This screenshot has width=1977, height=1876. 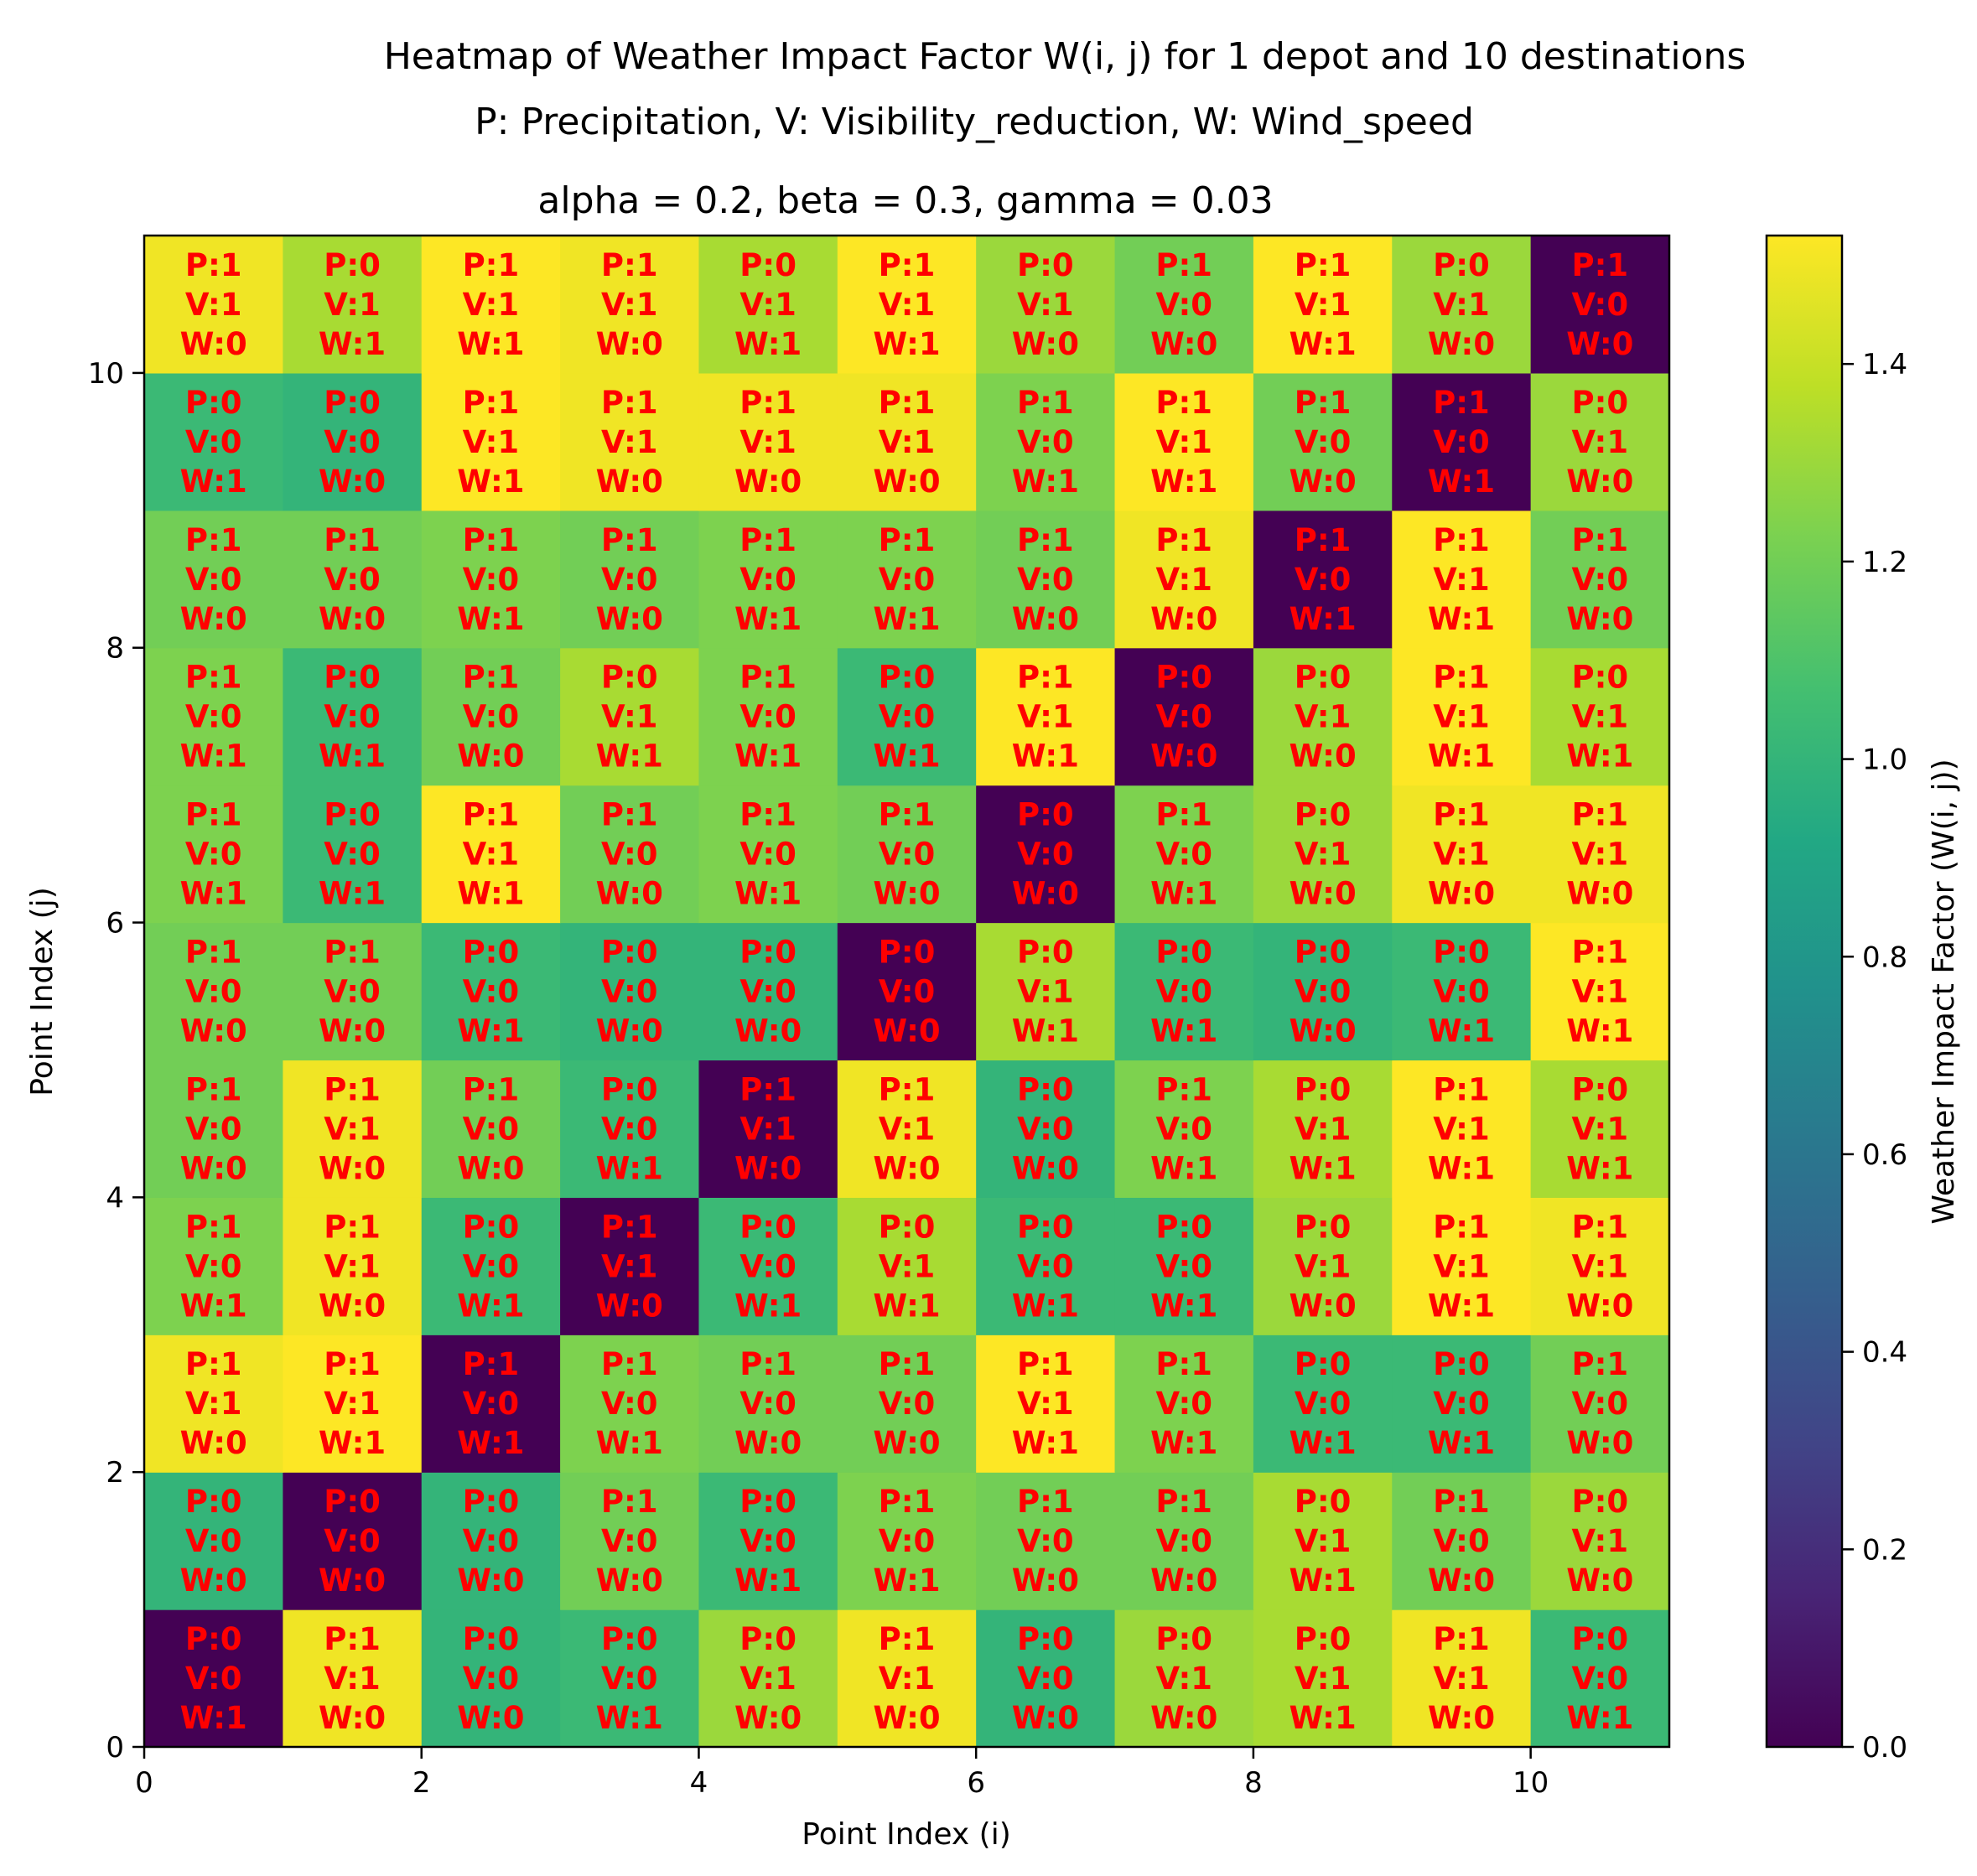 What do you see at coordinates (490, 482) in the screenshot?
I see `cell-label-2-9-w: W:1` at bounding box center [490, 482].